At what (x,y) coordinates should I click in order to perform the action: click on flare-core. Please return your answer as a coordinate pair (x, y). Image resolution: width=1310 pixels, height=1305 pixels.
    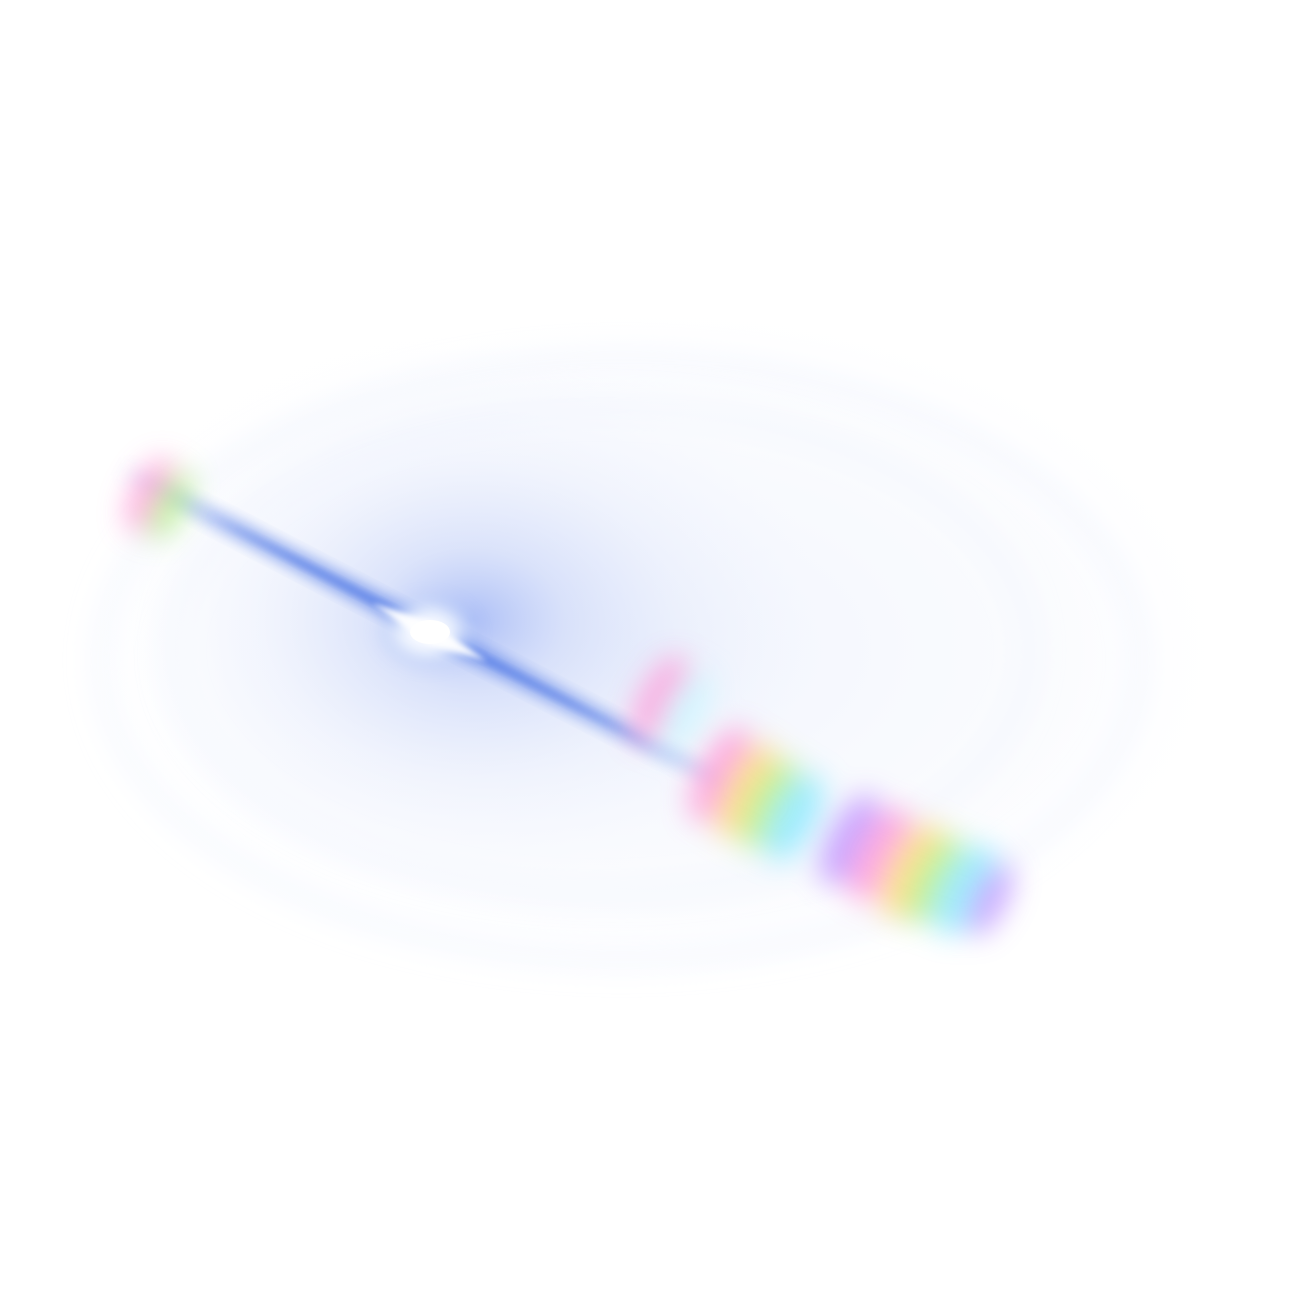
    Looking at the image, I should click on (429, 632).